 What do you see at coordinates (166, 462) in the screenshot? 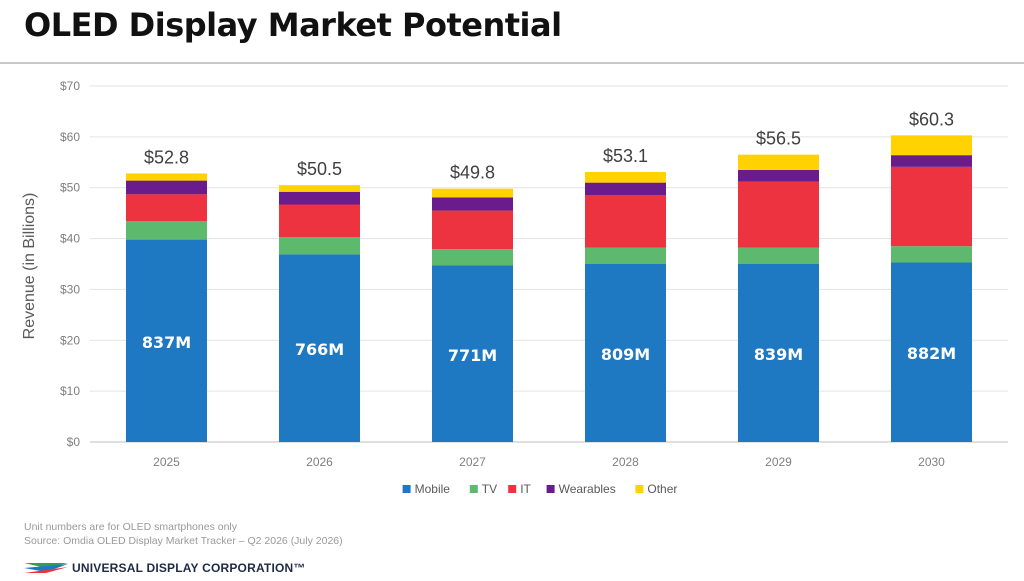
I see `x-tick-label: 2025` at bounding box center [166, 462].